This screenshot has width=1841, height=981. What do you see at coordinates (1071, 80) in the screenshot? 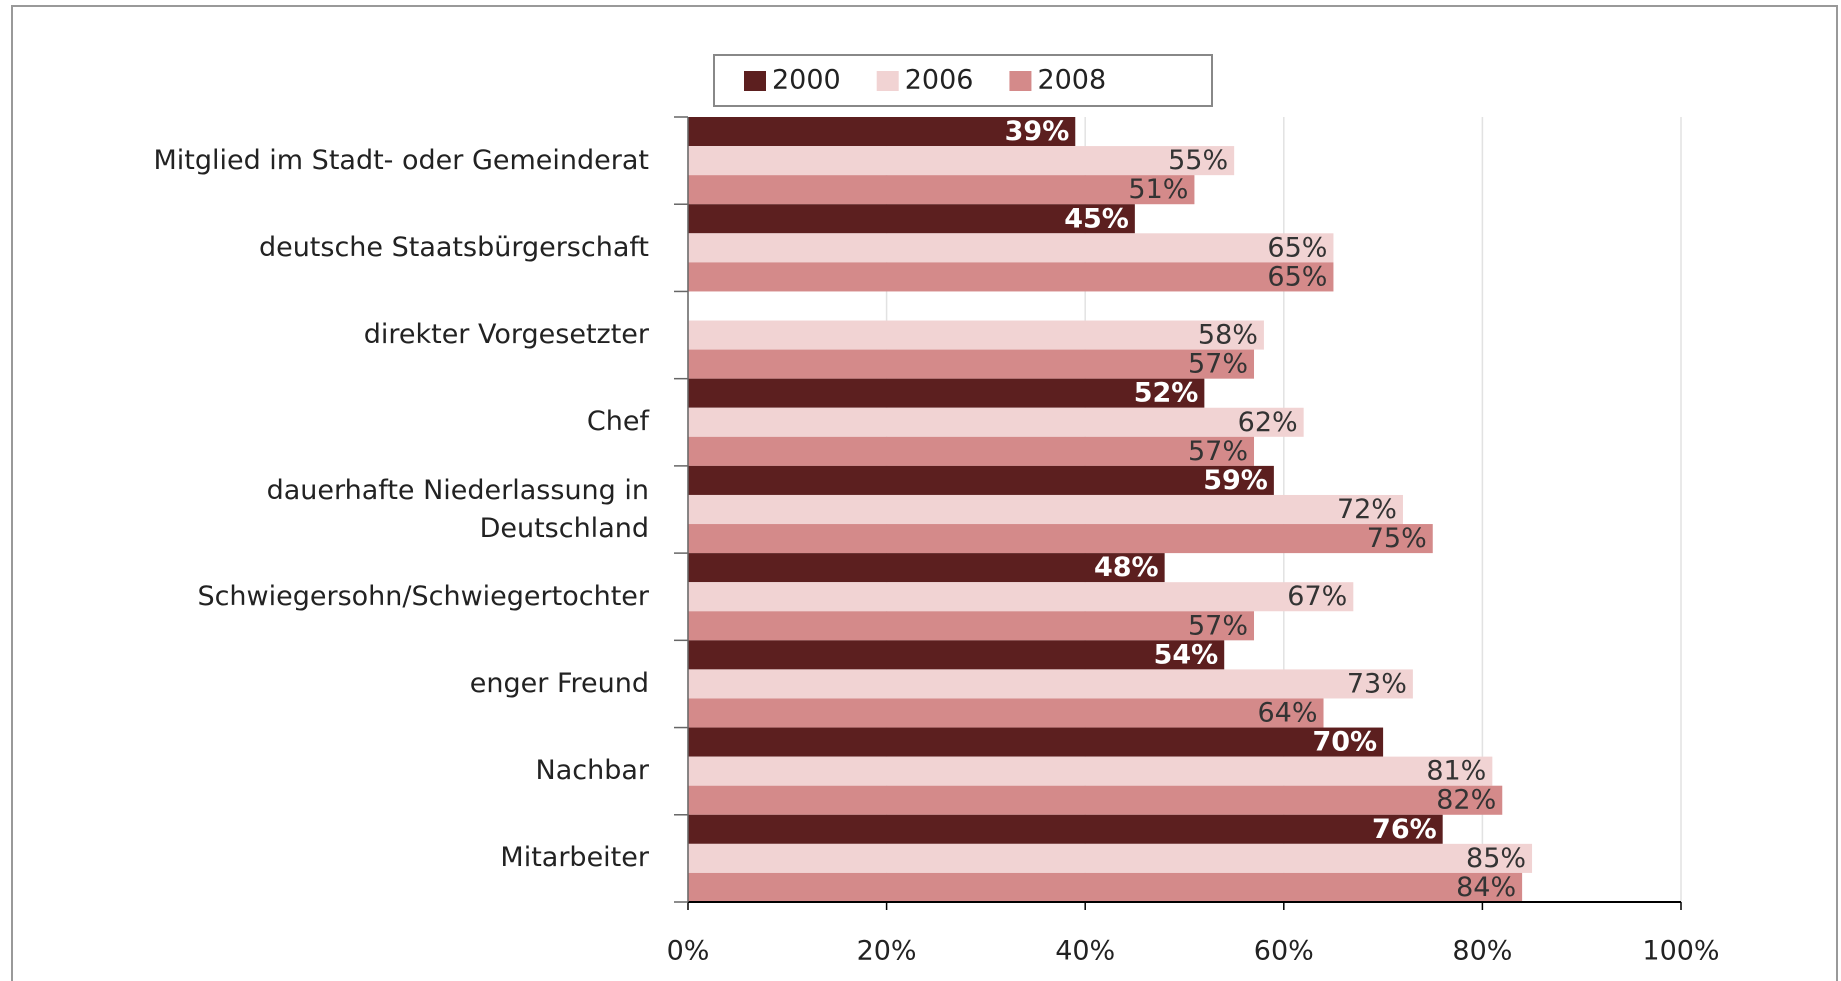
I see `legend-label: 2008` at bounding box center [1071, 80].